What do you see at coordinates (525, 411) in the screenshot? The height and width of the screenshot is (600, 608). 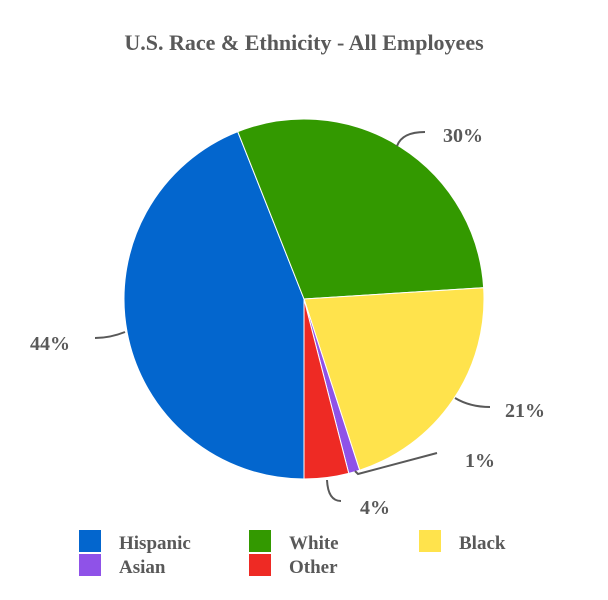 I see `data-label-black: 21%` at bounding box center [525, 411].